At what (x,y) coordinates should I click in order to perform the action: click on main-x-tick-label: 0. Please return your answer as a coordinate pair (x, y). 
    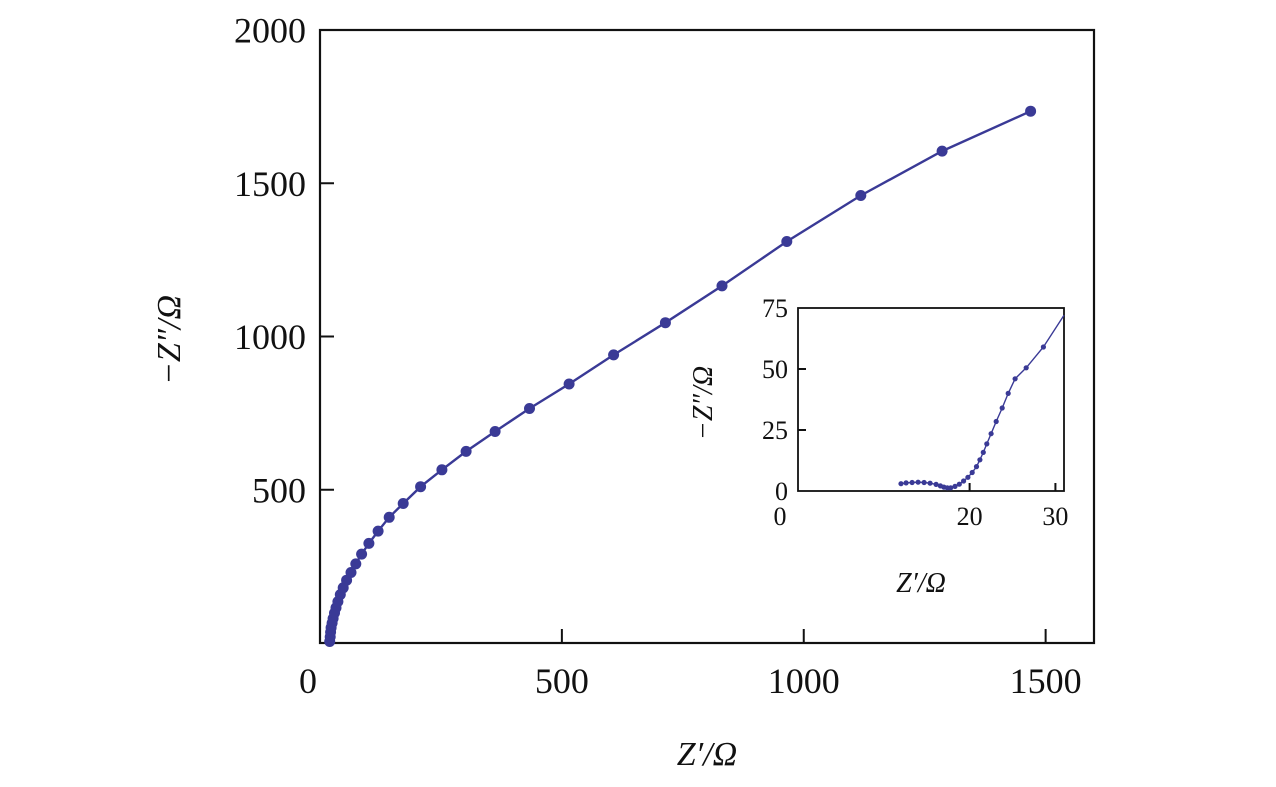
    Looking at the image, I should click on (308, 681).